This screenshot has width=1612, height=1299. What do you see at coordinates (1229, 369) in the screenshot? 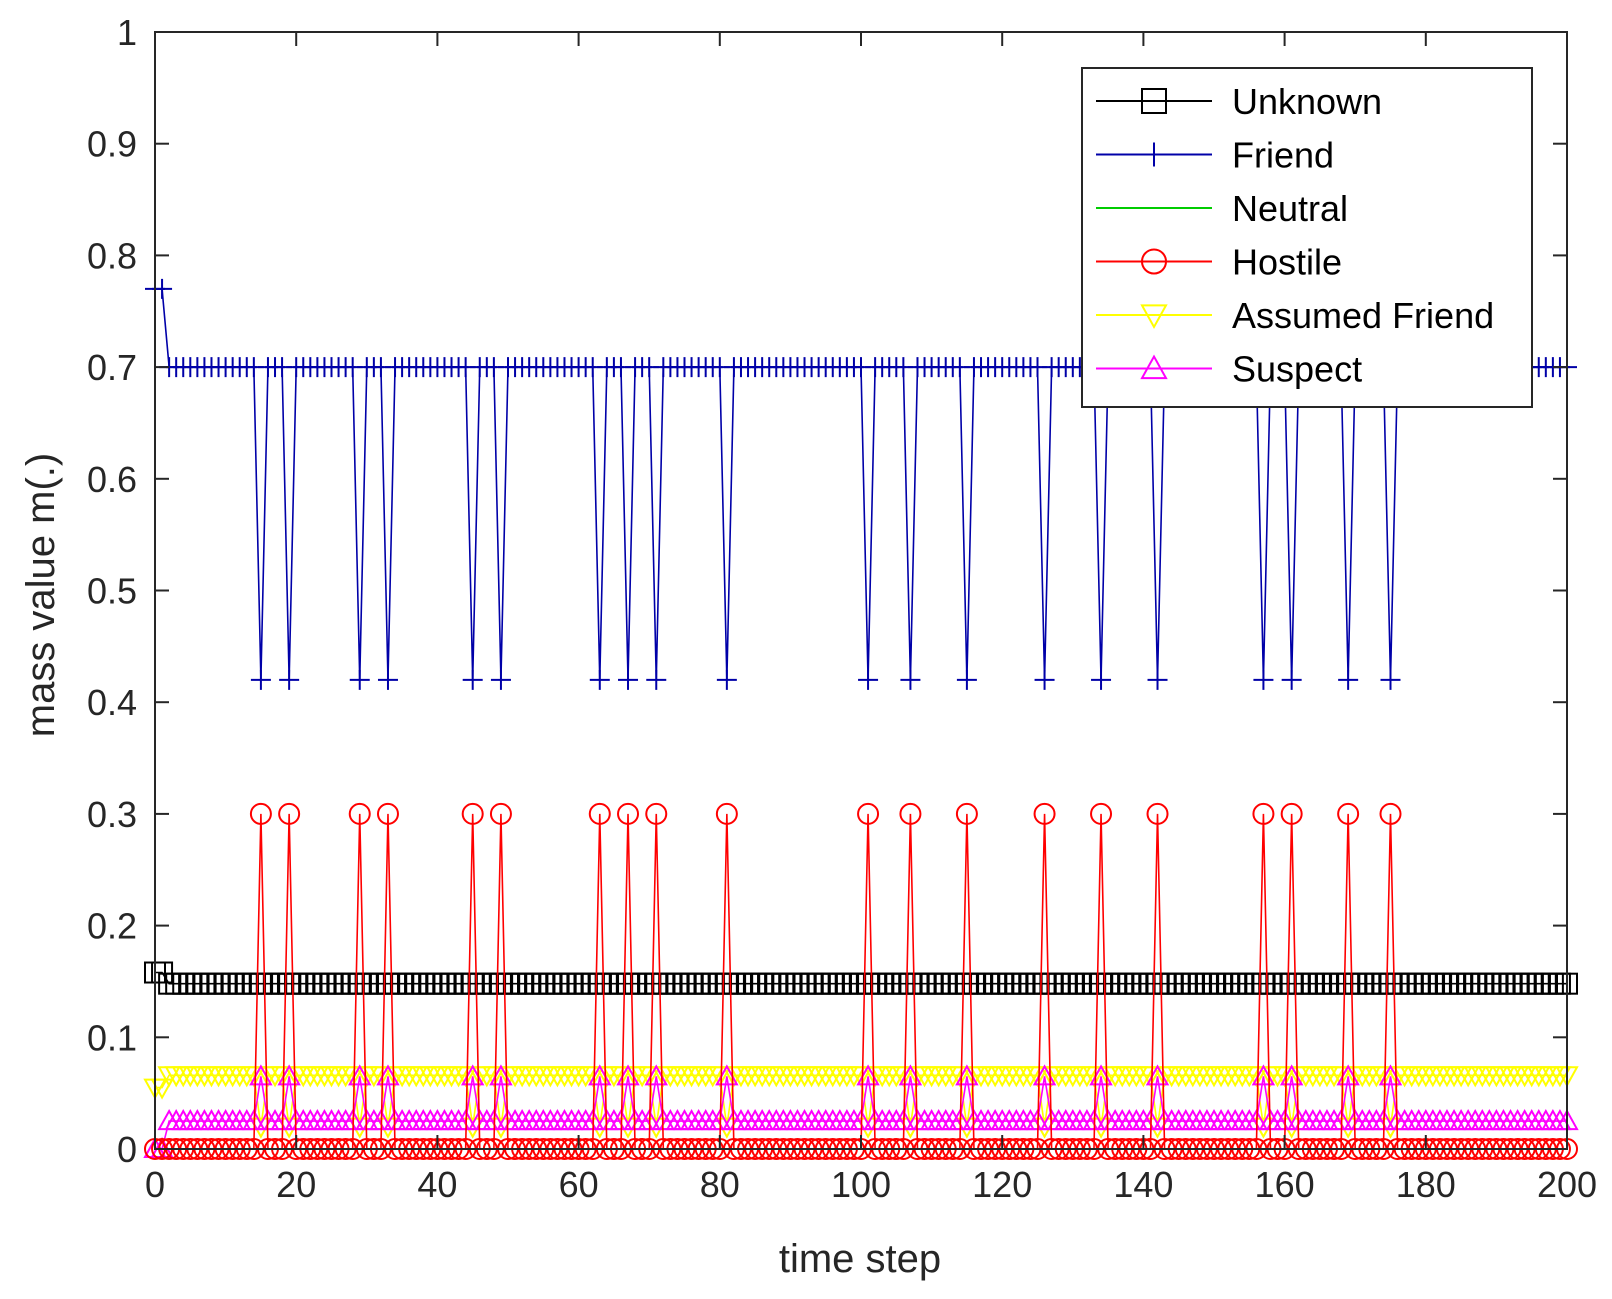
I see `legend-entry-suspect: Suspect` at bounding box center [1229, 369].